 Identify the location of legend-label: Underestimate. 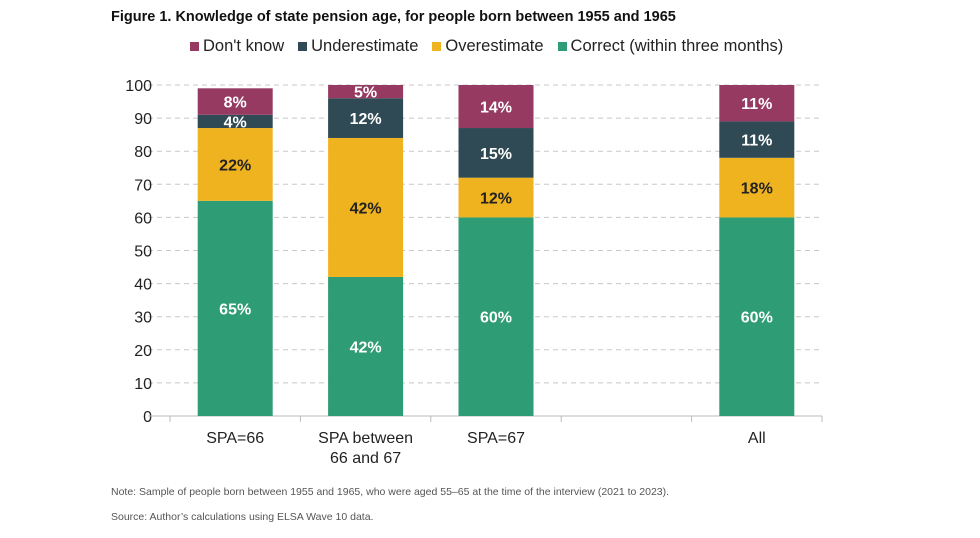
(365, 46).